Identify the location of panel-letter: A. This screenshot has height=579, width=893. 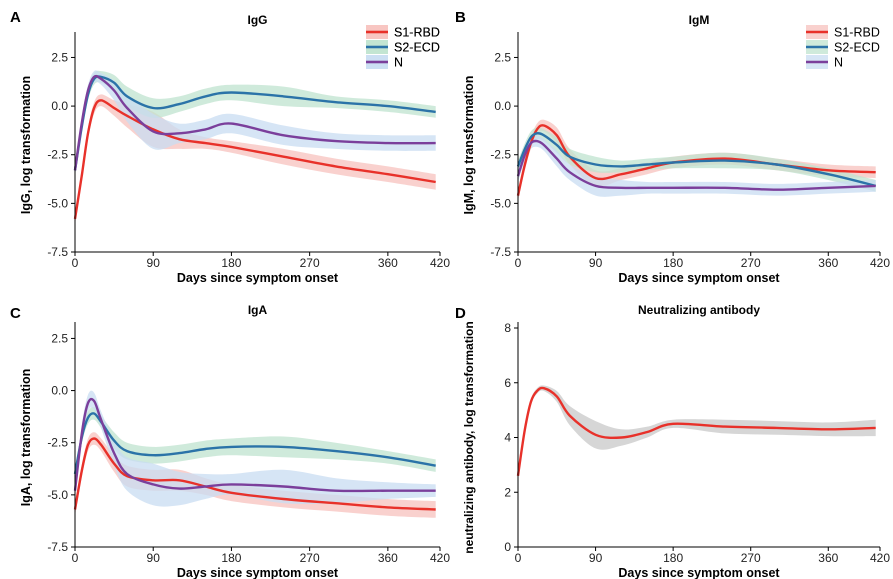
(15, 17).